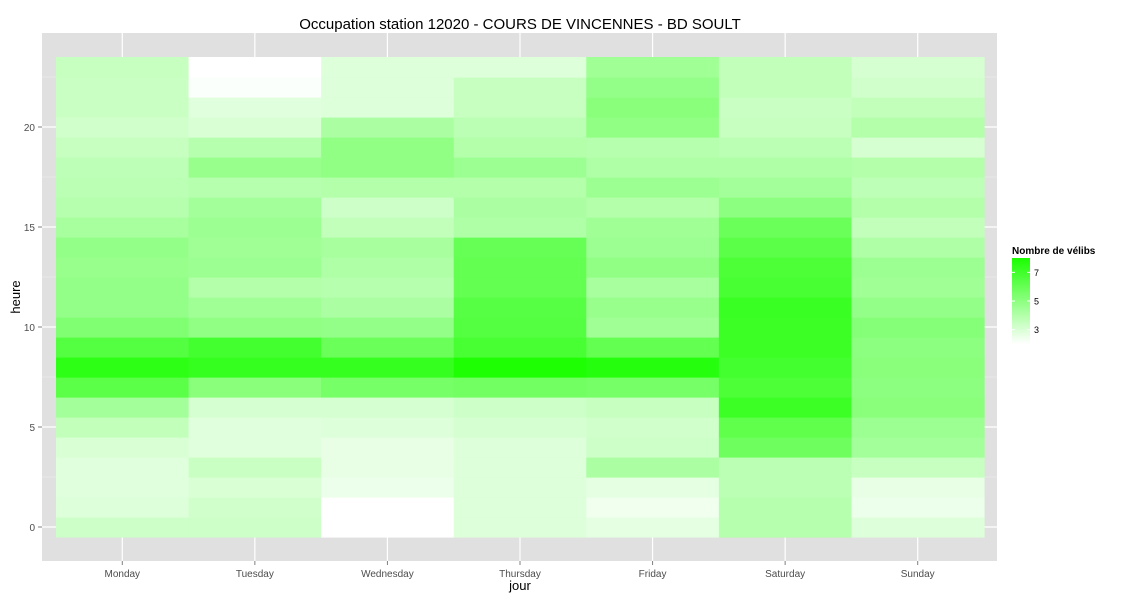 The width and height of the screenshot is (1125, 605). I want to click on y-tick-label: 5, so click(32, 428).